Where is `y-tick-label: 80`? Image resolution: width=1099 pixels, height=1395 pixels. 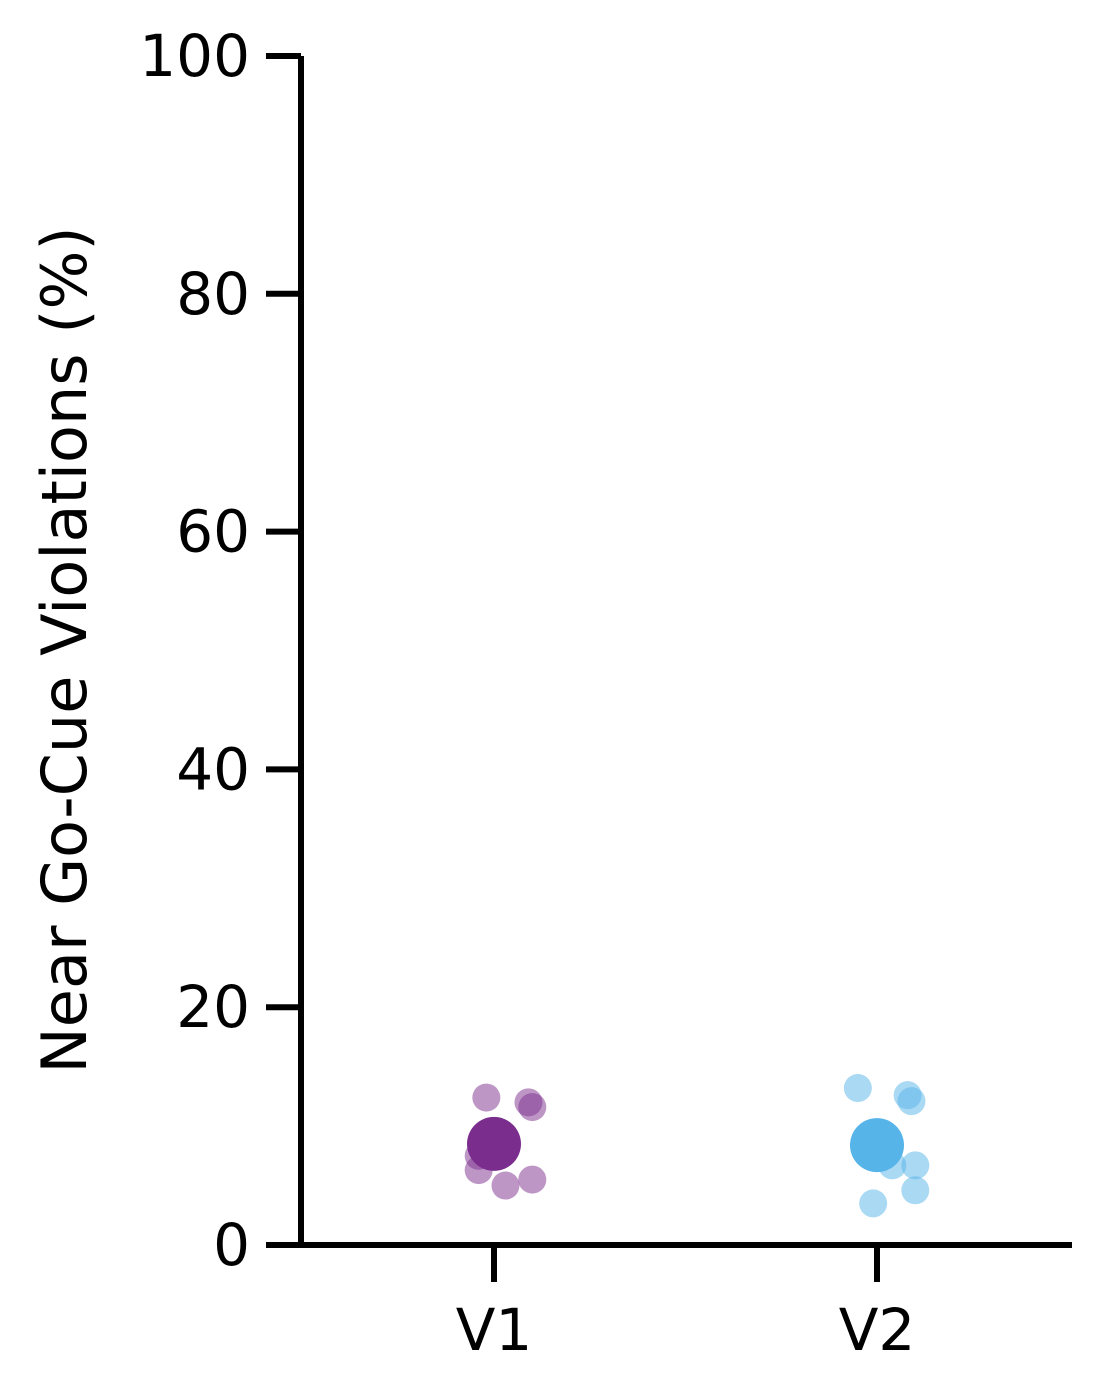 y-tick-label: 80 is located at coordinates (213, 294).